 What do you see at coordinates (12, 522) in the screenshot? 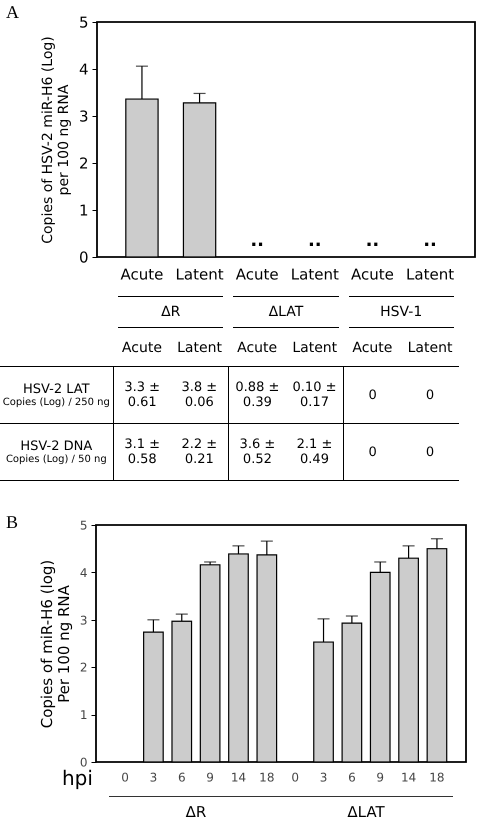
I see `chart-title: B` at bounding box center [12, 522].